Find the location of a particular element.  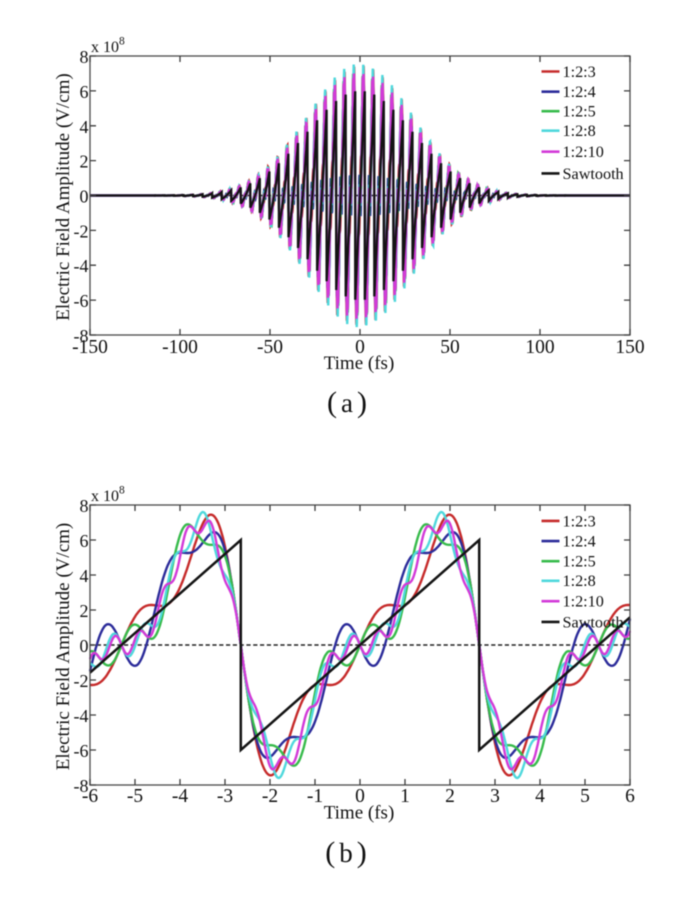

svg-text: 100 is located at coordinates (539, 347).